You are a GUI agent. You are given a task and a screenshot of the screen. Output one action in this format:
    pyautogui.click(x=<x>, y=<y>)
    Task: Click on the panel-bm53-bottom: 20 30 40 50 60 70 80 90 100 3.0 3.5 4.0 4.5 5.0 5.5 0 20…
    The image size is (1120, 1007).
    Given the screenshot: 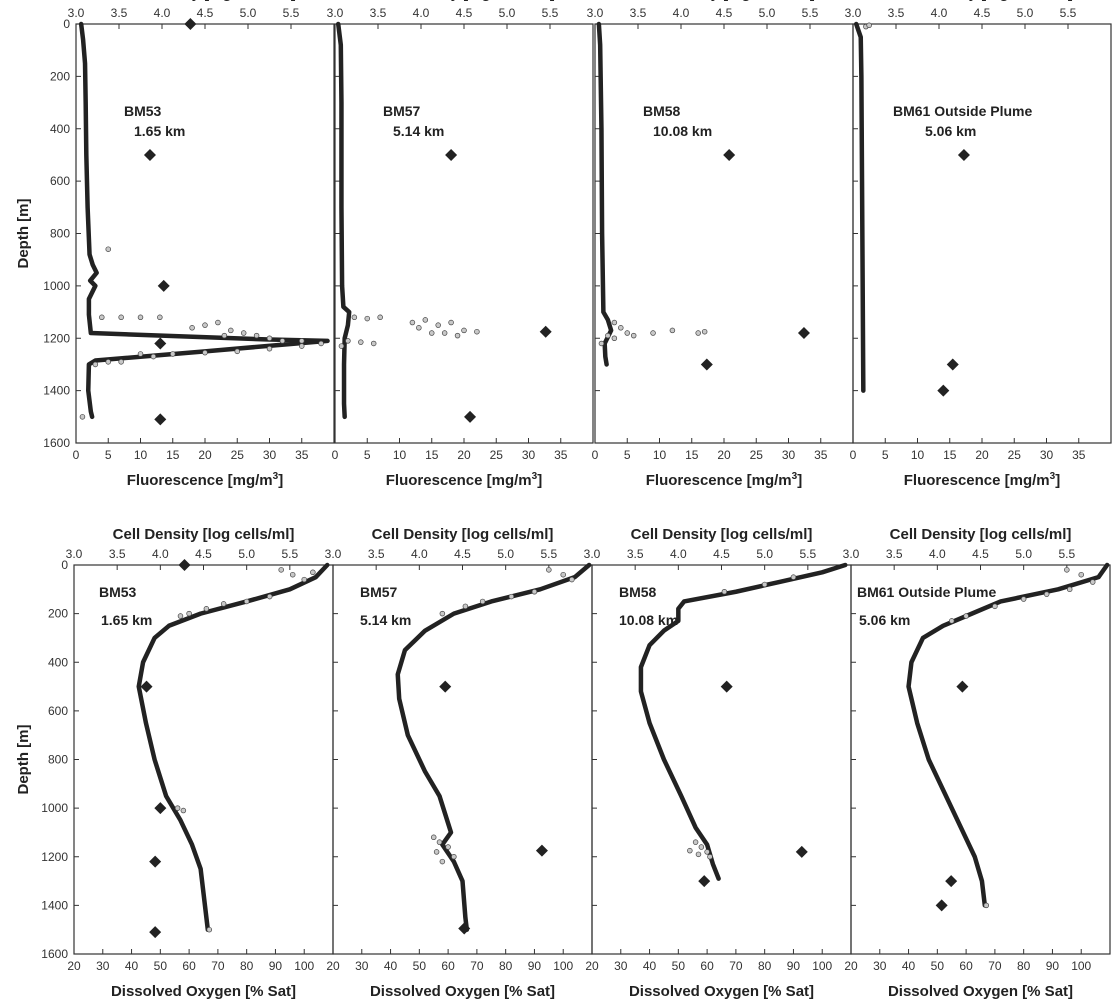 What is the action you would take?
    pyautogui.click(x=174, y=763)
    